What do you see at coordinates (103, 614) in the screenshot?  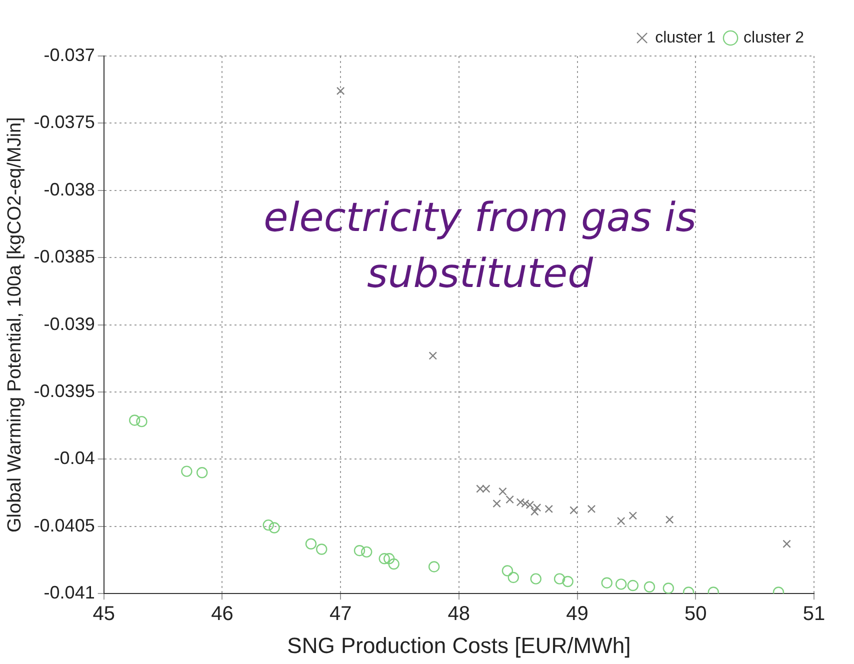 I see `x-tick-label: 45` at bounding box center [103, 614].